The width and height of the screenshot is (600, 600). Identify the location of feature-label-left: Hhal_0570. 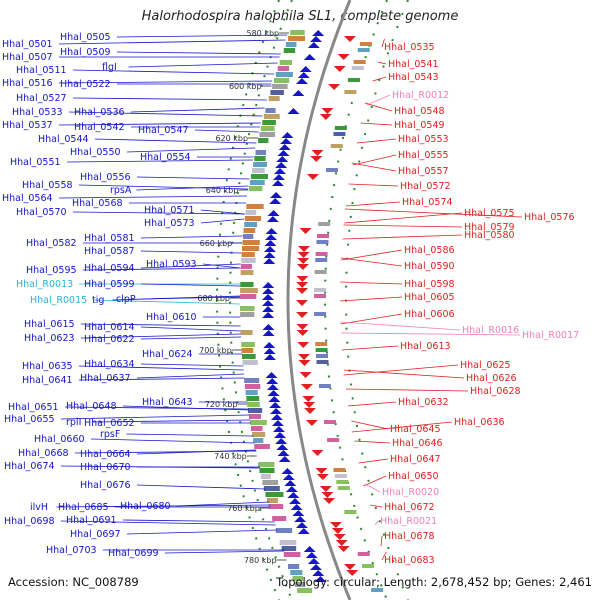
(41, 212).